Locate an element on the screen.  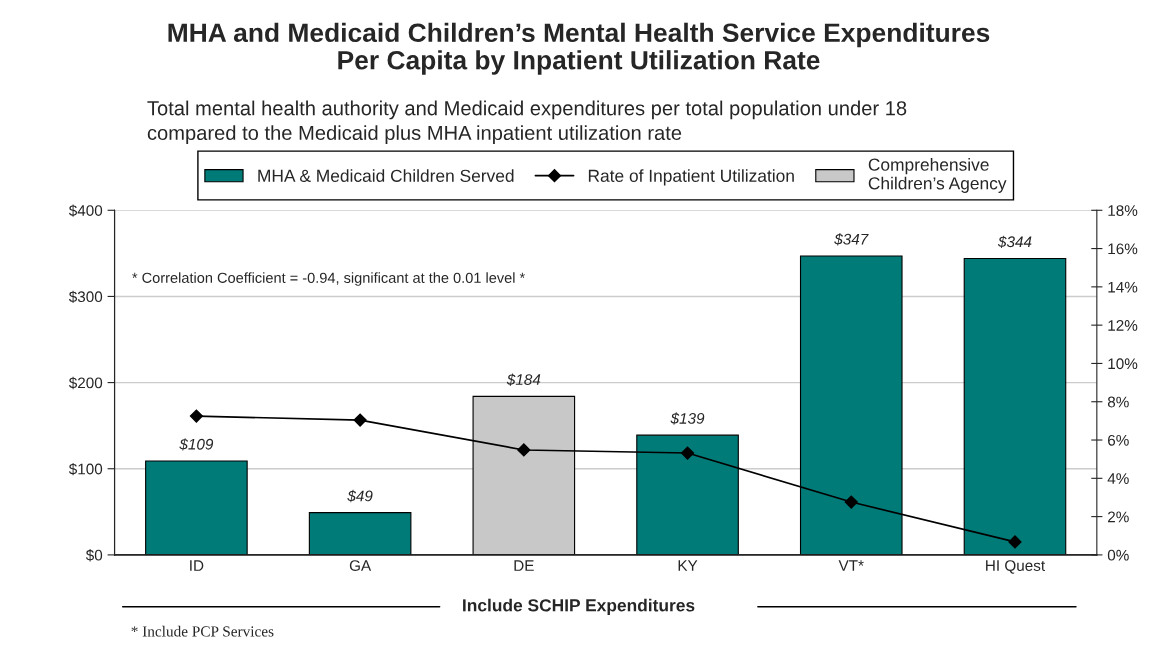
y2-tick-label: 8% is located at coordinates (1118, 402).